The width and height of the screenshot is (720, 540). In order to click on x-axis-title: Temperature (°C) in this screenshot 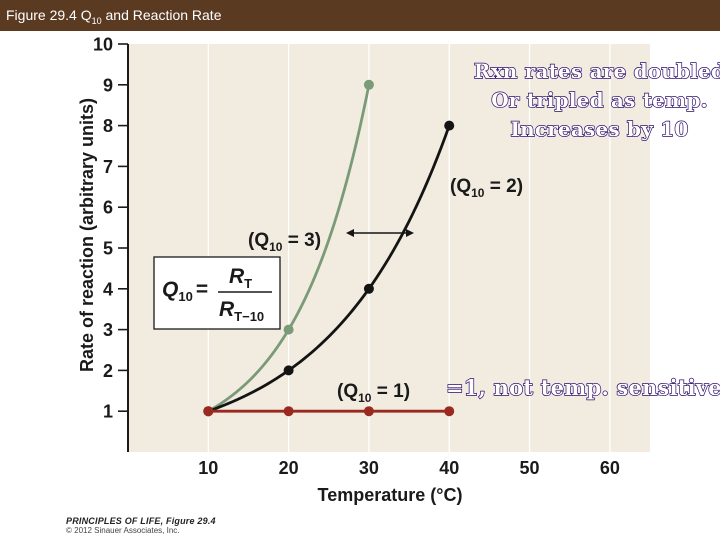, I will do `click(390, 495)`.